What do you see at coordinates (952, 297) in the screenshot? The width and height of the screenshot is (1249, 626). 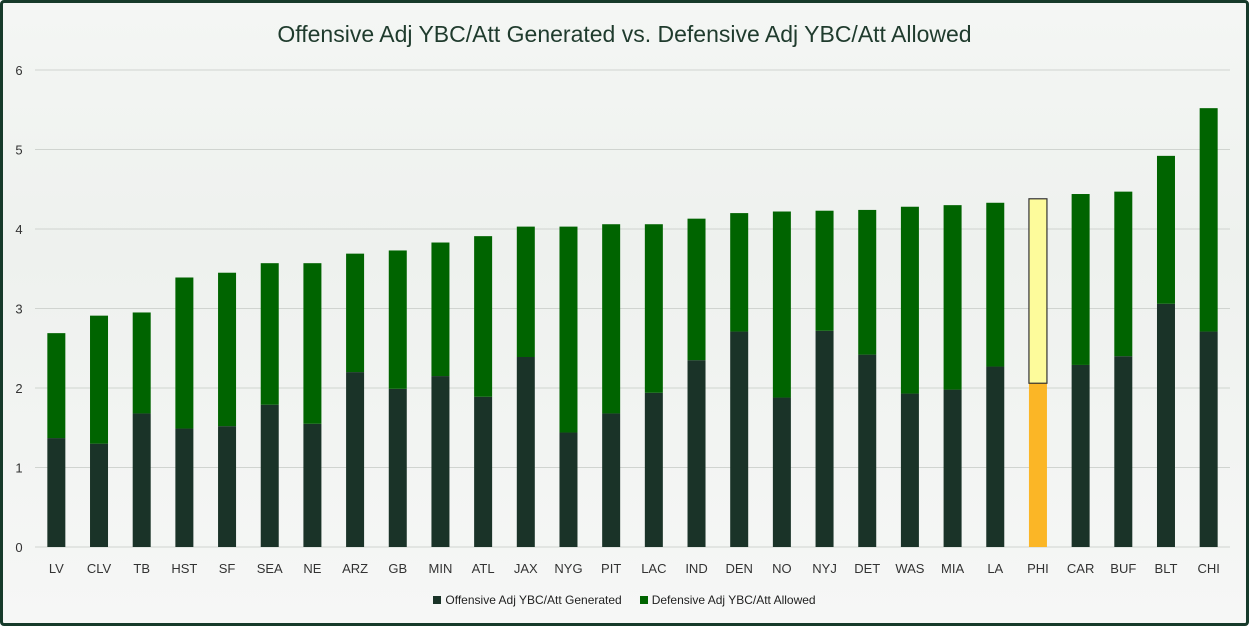 I see `bar-mia-defense` at bounding box center [952, 297].